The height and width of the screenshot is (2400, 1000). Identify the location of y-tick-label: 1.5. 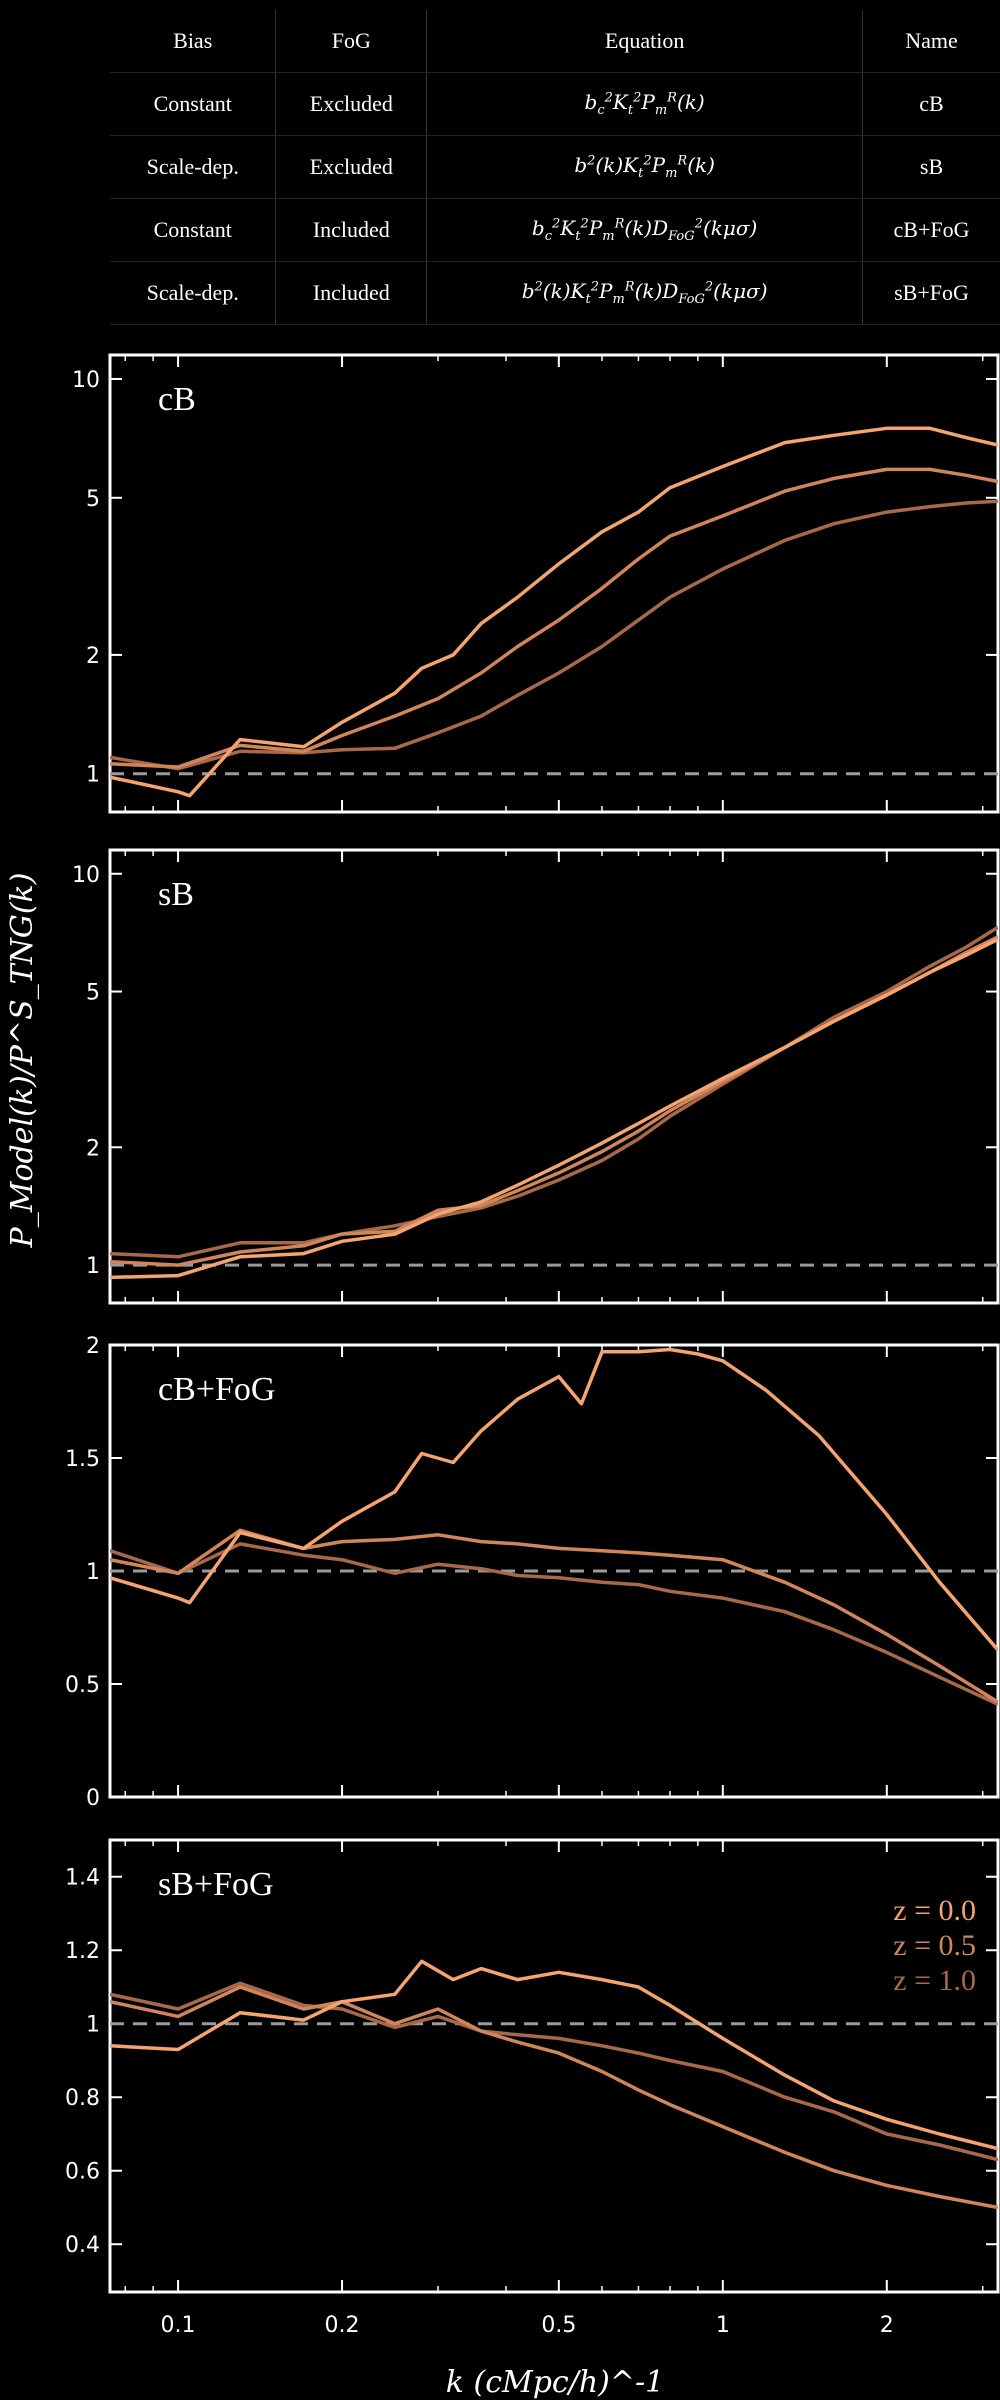
(82, 1459).